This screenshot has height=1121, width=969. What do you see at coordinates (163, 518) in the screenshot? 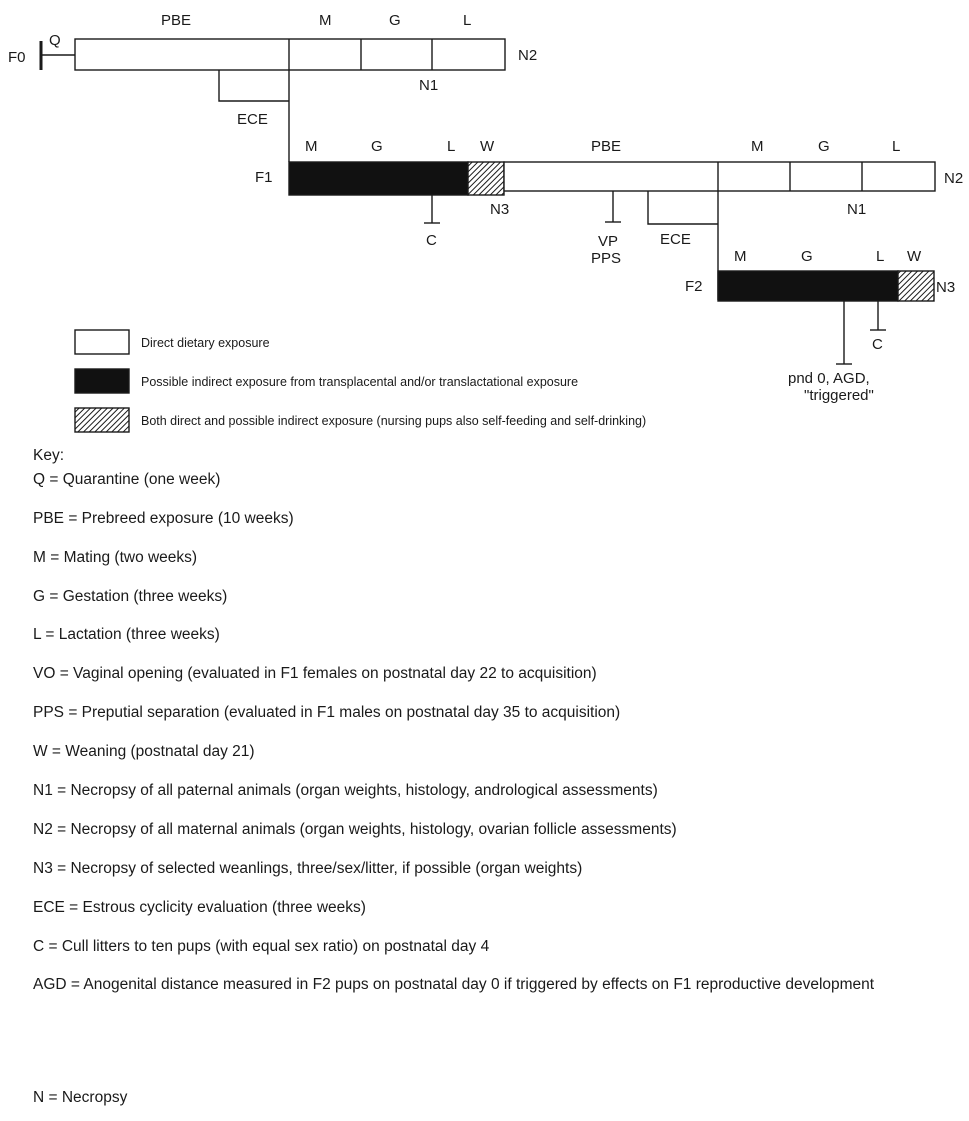
I see `key-item-pbe: PBE = Prebreed exposure (10 weeks)` at bounding box center [163, 518].